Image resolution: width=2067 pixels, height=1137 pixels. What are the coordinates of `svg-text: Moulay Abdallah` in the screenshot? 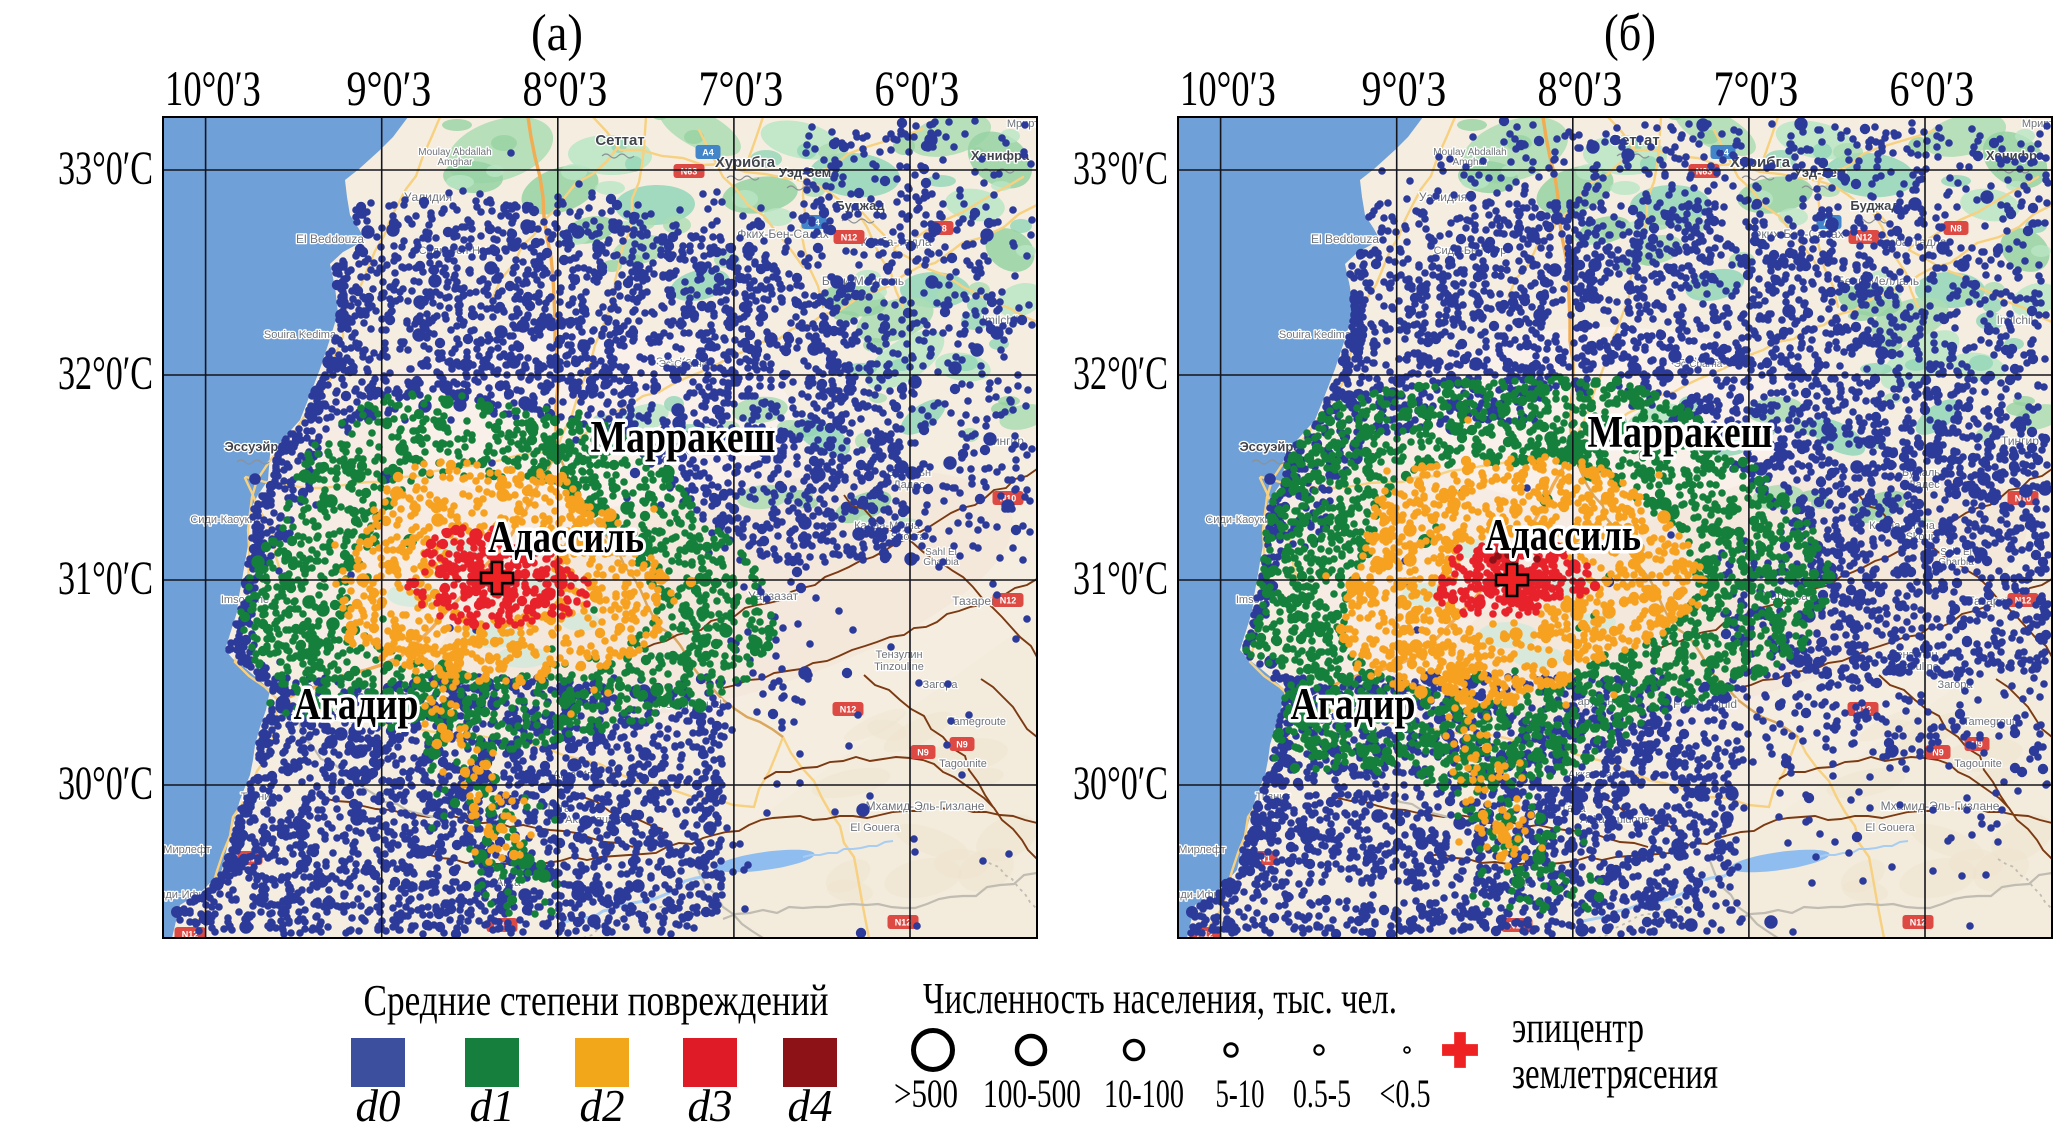 It's located at (454, 152).